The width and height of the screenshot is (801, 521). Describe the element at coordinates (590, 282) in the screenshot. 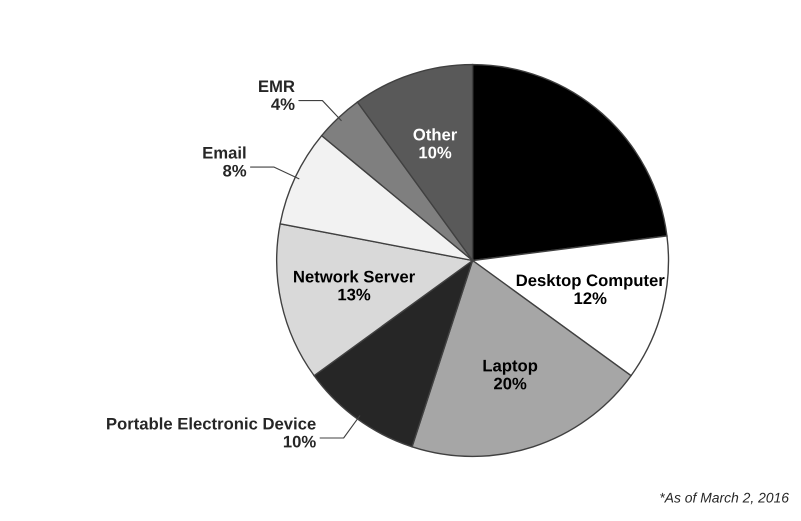

I see `slice-label: Desktop Computer` at that location.